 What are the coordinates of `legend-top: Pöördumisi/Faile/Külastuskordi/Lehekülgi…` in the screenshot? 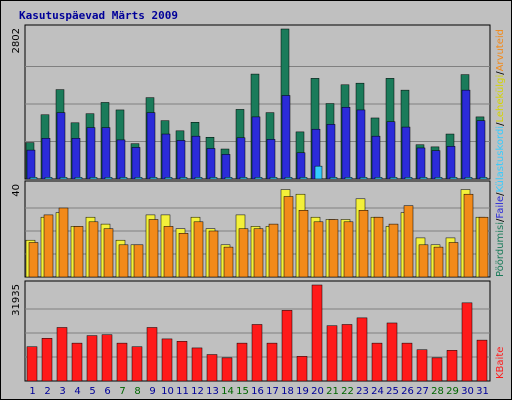 It's located at (500, 153).